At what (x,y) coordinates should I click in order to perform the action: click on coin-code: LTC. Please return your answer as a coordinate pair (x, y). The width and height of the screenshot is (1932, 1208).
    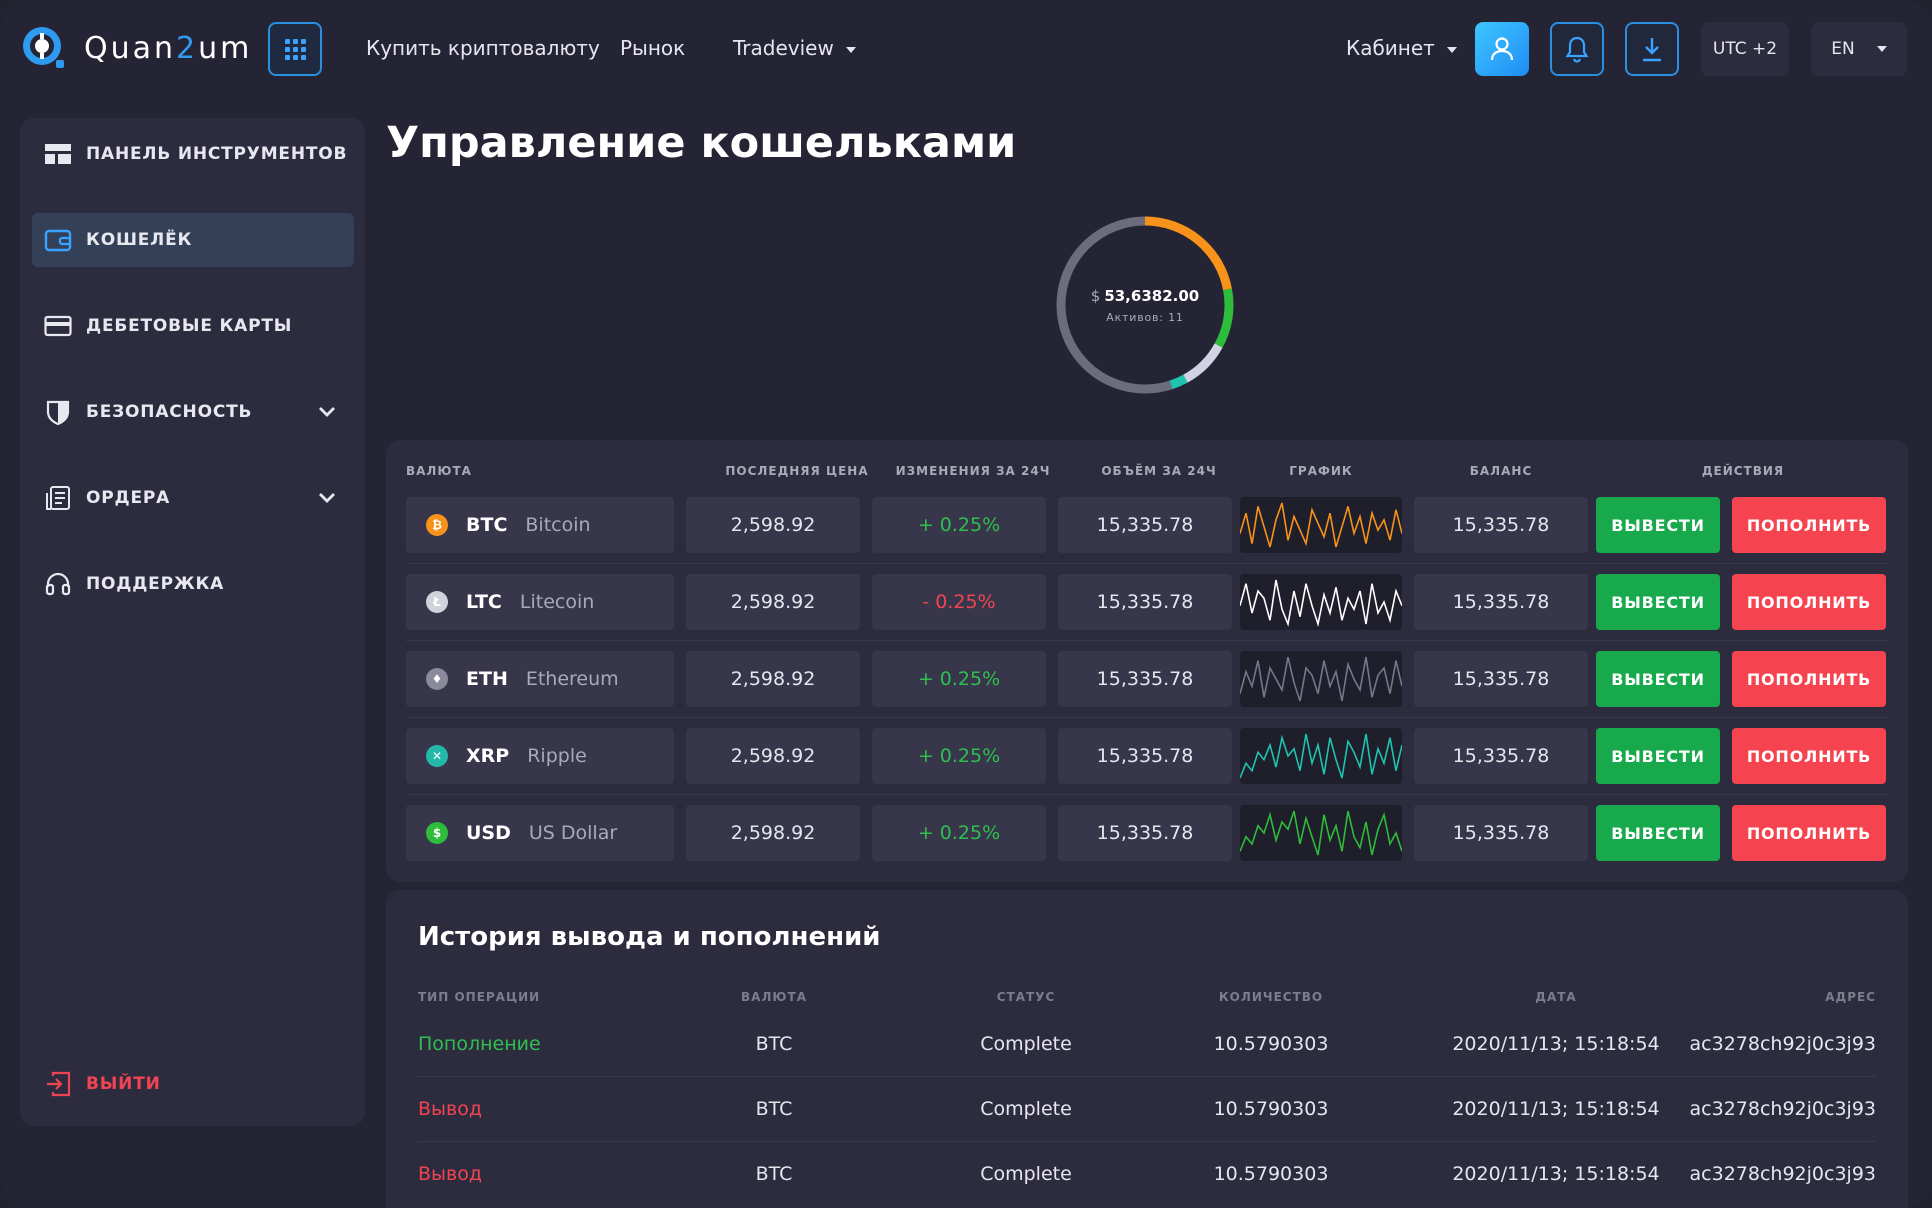
    Looking at the image, I should click on (484, 602).